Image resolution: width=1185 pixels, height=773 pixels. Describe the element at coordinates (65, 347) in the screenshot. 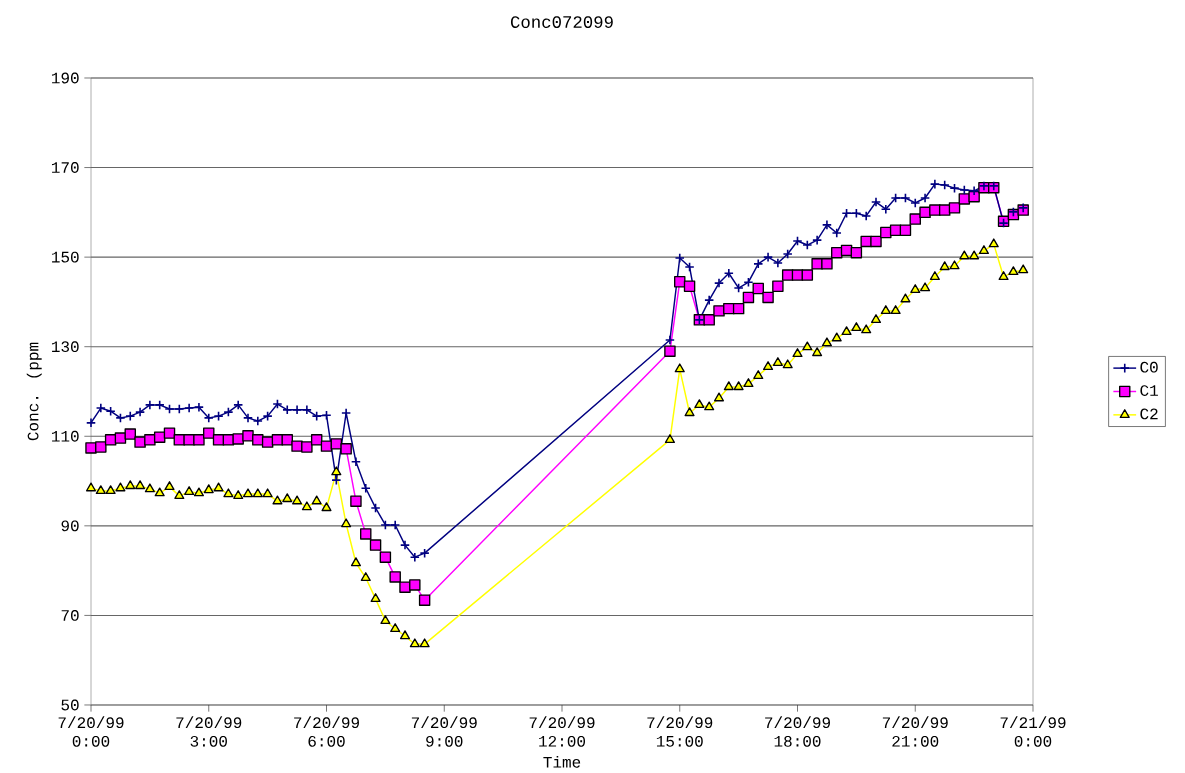

I see `y-tick-label: 130` at that location.